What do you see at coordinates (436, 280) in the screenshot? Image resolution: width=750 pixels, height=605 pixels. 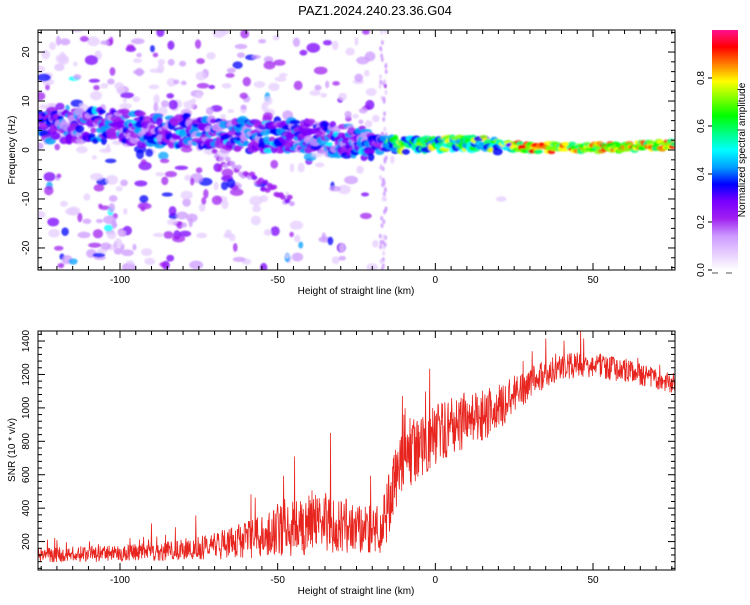 I see `spectrogram-x-tick-label: 0` at bounding box center [436, 280].